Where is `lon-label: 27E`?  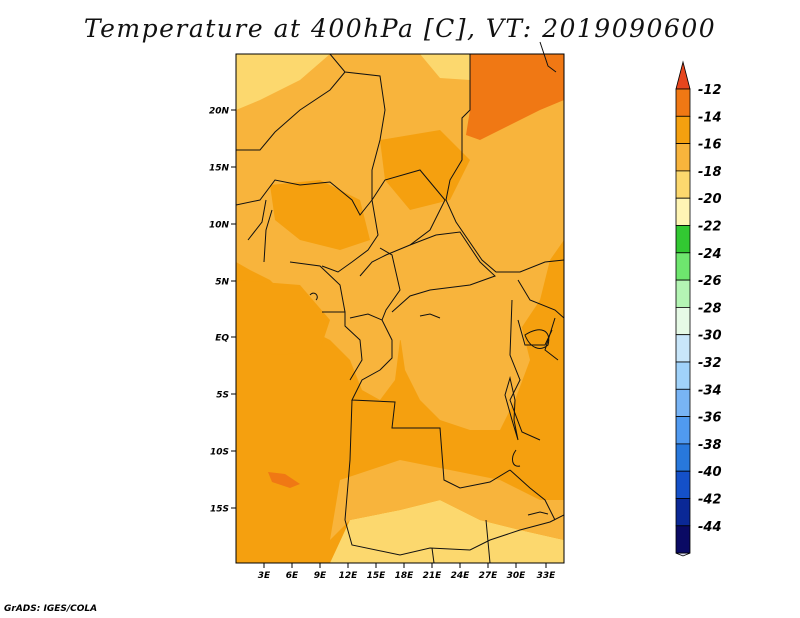 lon-label: 27E is located at coordinates (489, 576).